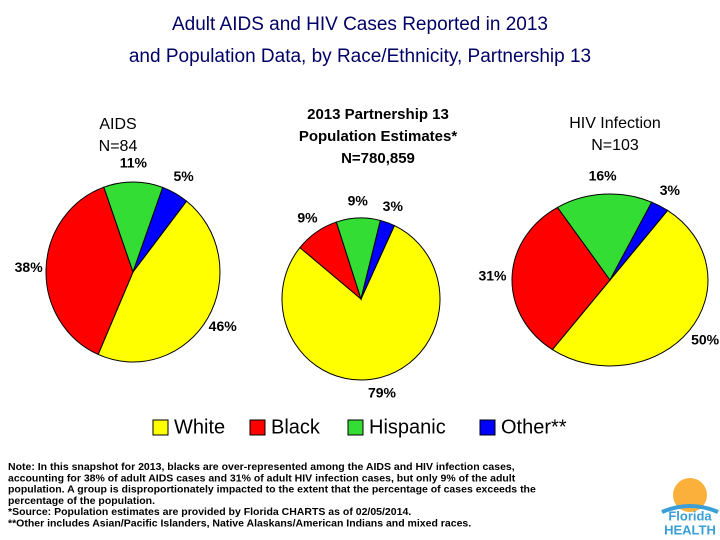  I want to click on logo-sun, so click(690, 495).